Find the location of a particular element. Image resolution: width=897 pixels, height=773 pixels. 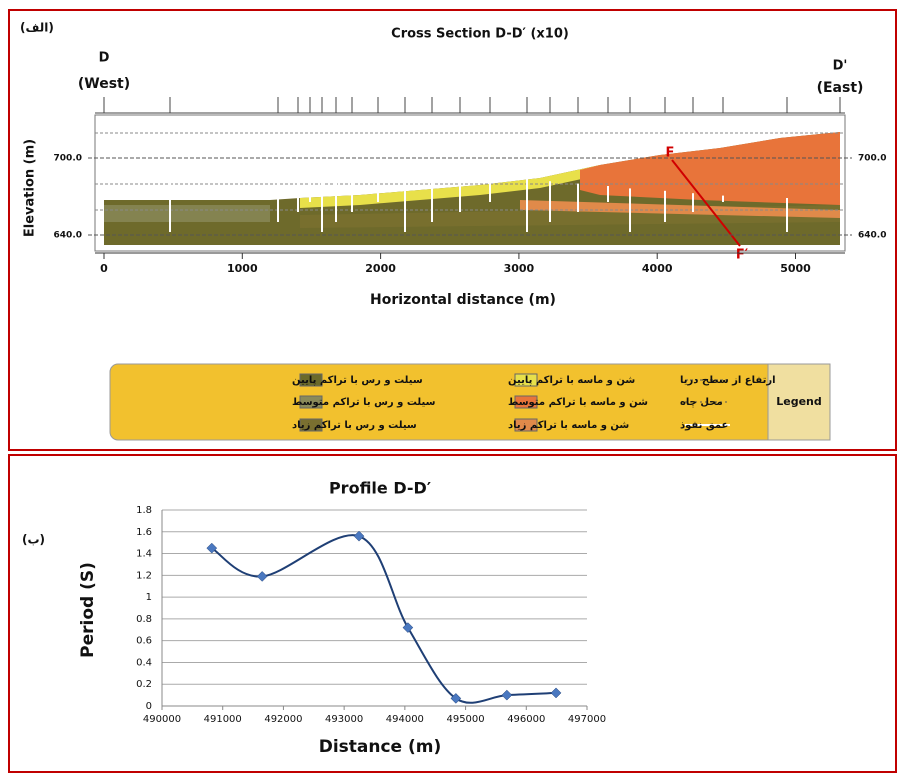

end-name: D is located at coordinates (104, 58).